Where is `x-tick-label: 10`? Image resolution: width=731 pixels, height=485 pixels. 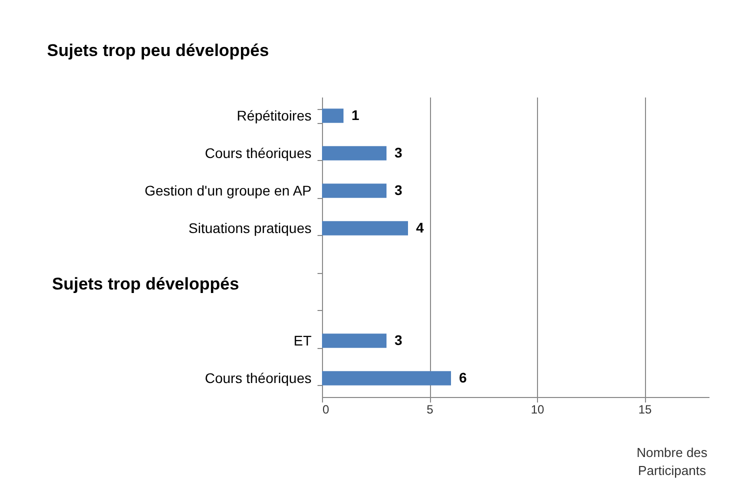
x-tick-label: 10 is located at coordinates (537, 409).